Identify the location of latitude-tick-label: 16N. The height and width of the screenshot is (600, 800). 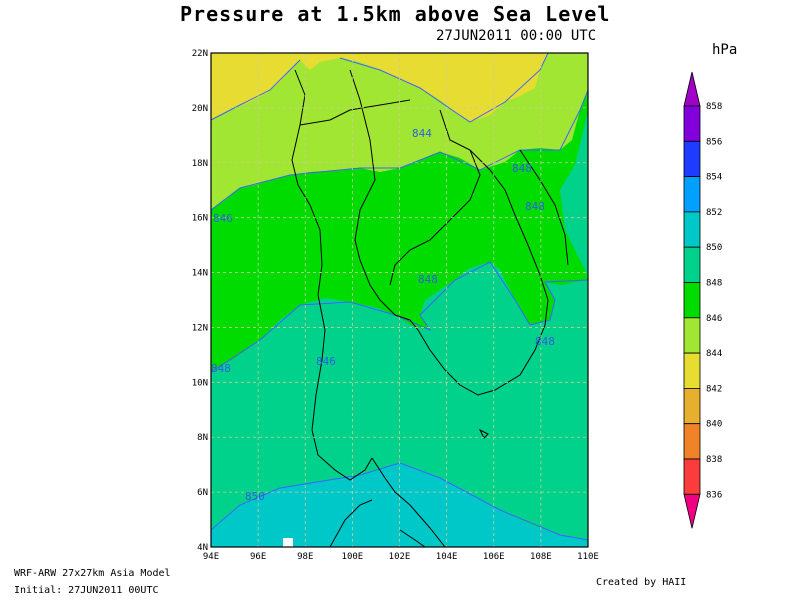
(200, 219).